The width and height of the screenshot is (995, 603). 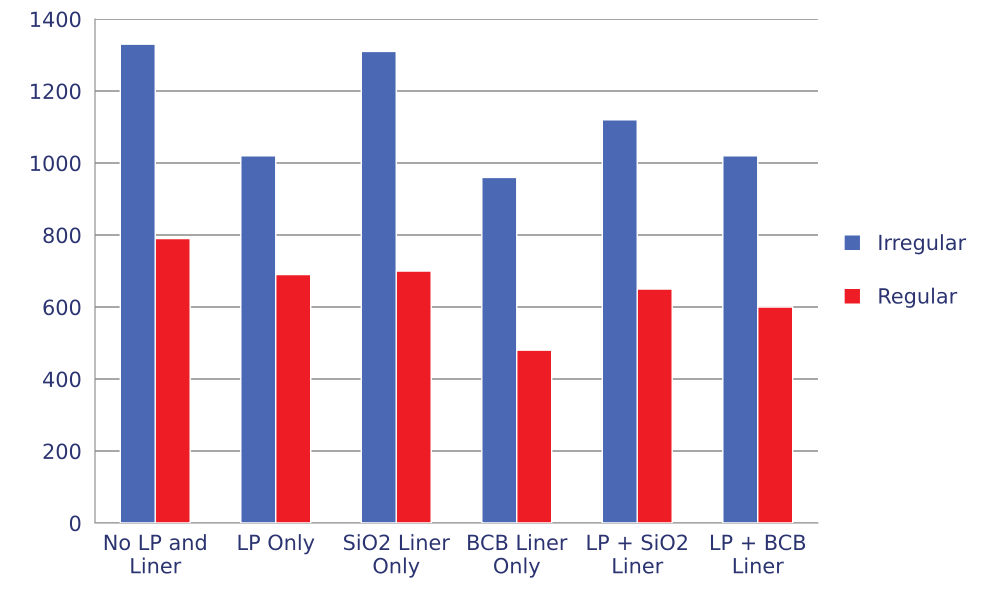 What do you see at coordinates (518, 556) in the screenshot?
I see `x-tick-label: BCB Liner Only` at bounding box center [518, 556].